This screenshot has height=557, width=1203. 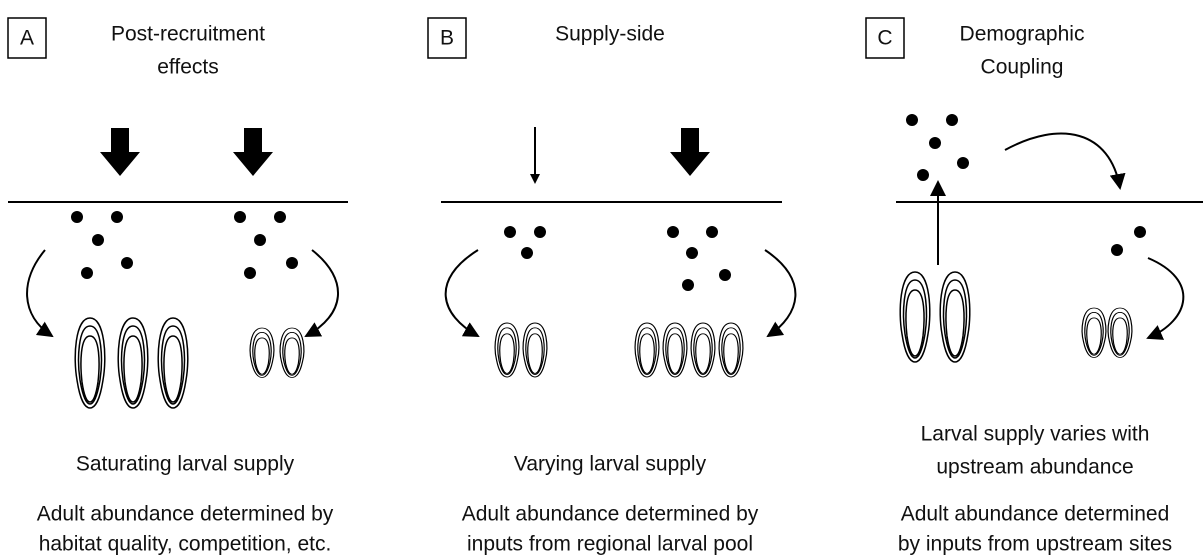 What do you see at coordinates (185, 544) in the screenshot?
I see `description: habitat quality, competition, etc.` at bounding box center [185, 544].